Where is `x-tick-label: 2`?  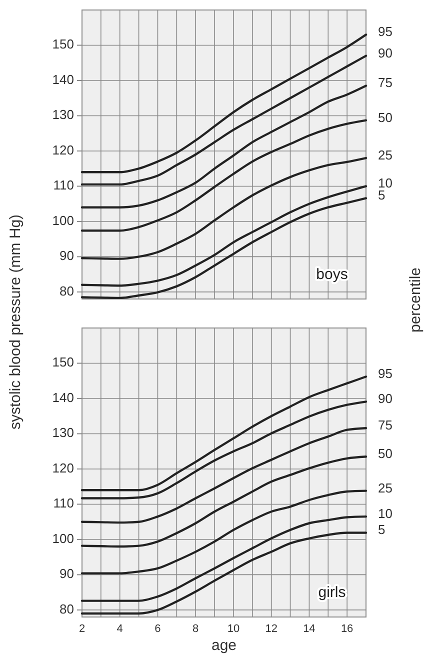
x-tick-label: 2 is located at coordinates (82, 629).